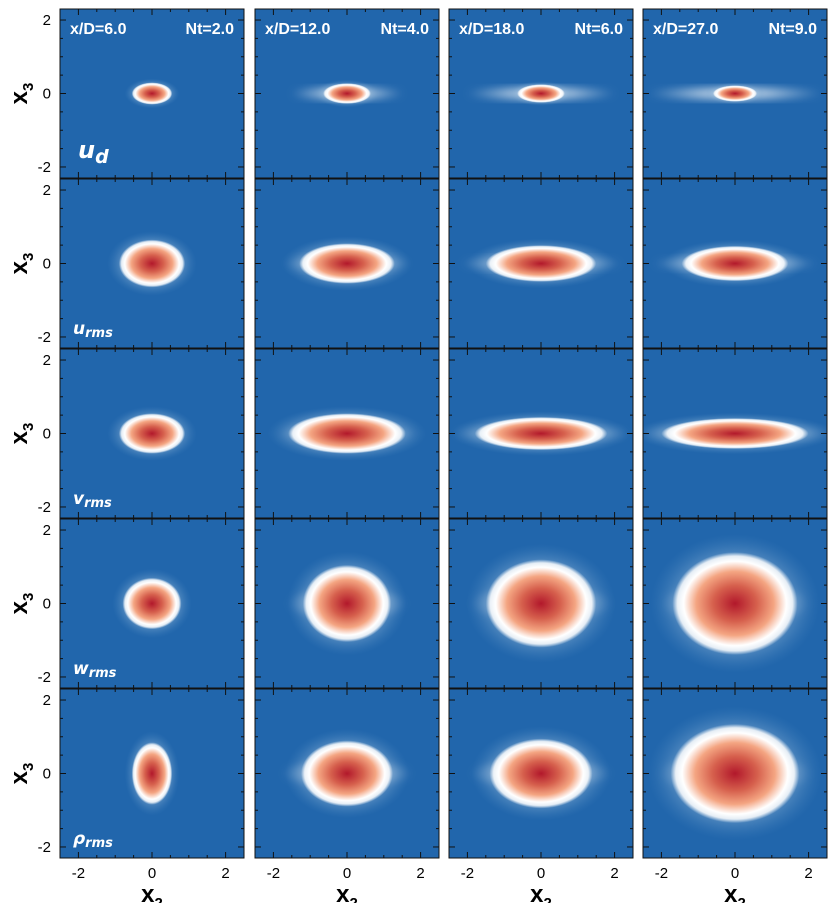  I want to click on panel-r1-c2: x/D=12.0 Nt=4.0, so click(347, 93).